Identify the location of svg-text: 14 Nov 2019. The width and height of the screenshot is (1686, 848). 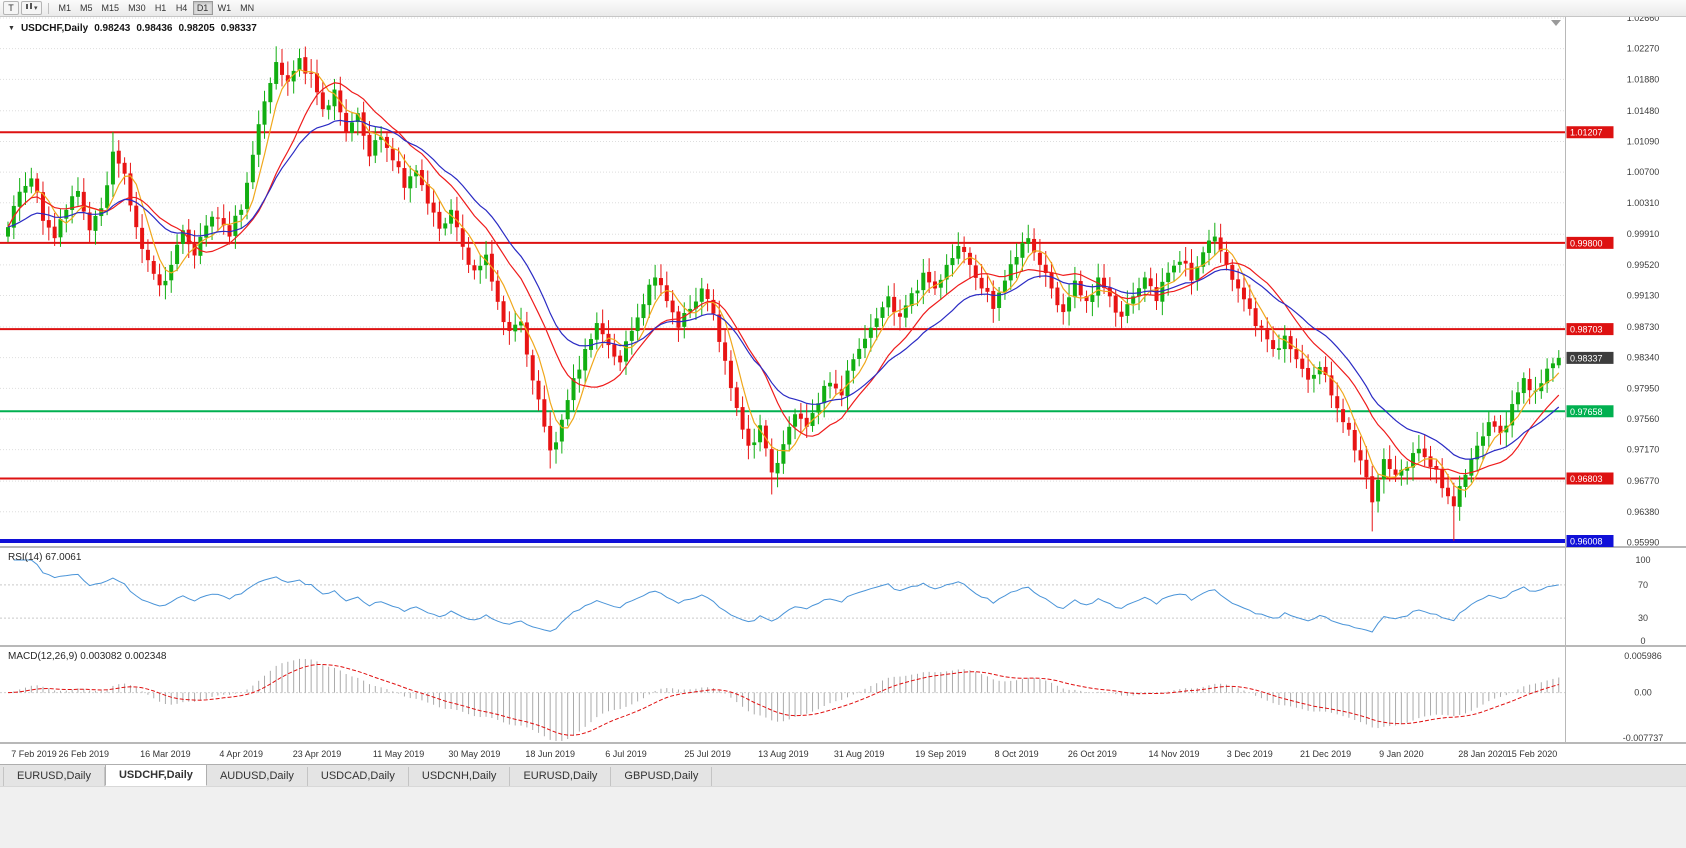
(1173, 754).